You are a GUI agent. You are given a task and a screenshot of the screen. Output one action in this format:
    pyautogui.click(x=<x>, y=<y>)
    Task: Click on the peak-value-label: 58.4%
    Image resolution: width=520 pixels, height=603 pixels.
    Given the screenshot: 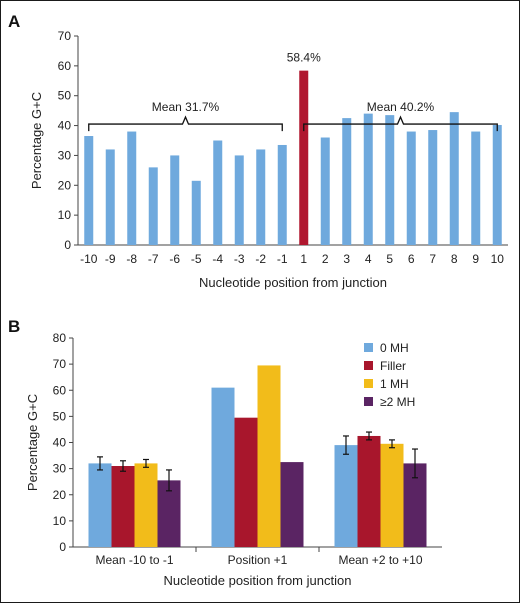 What is the action you would take?
    pyautogui.click(x=304, y=58)
    